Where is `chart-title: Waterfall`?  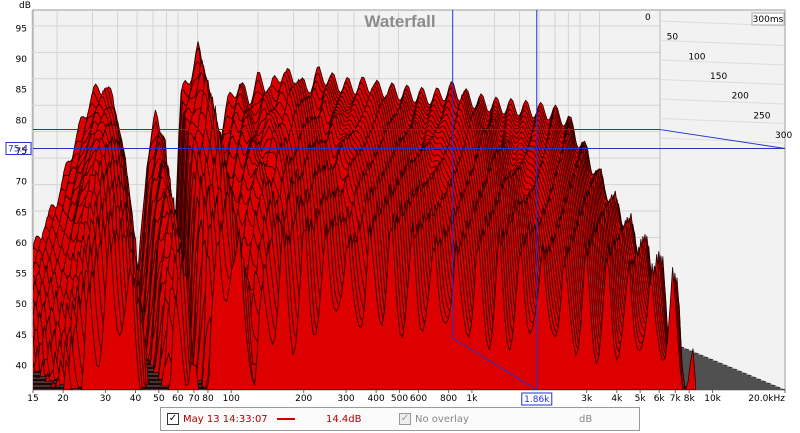 chart-title: Waterfall is located at coordinates (399, 21).